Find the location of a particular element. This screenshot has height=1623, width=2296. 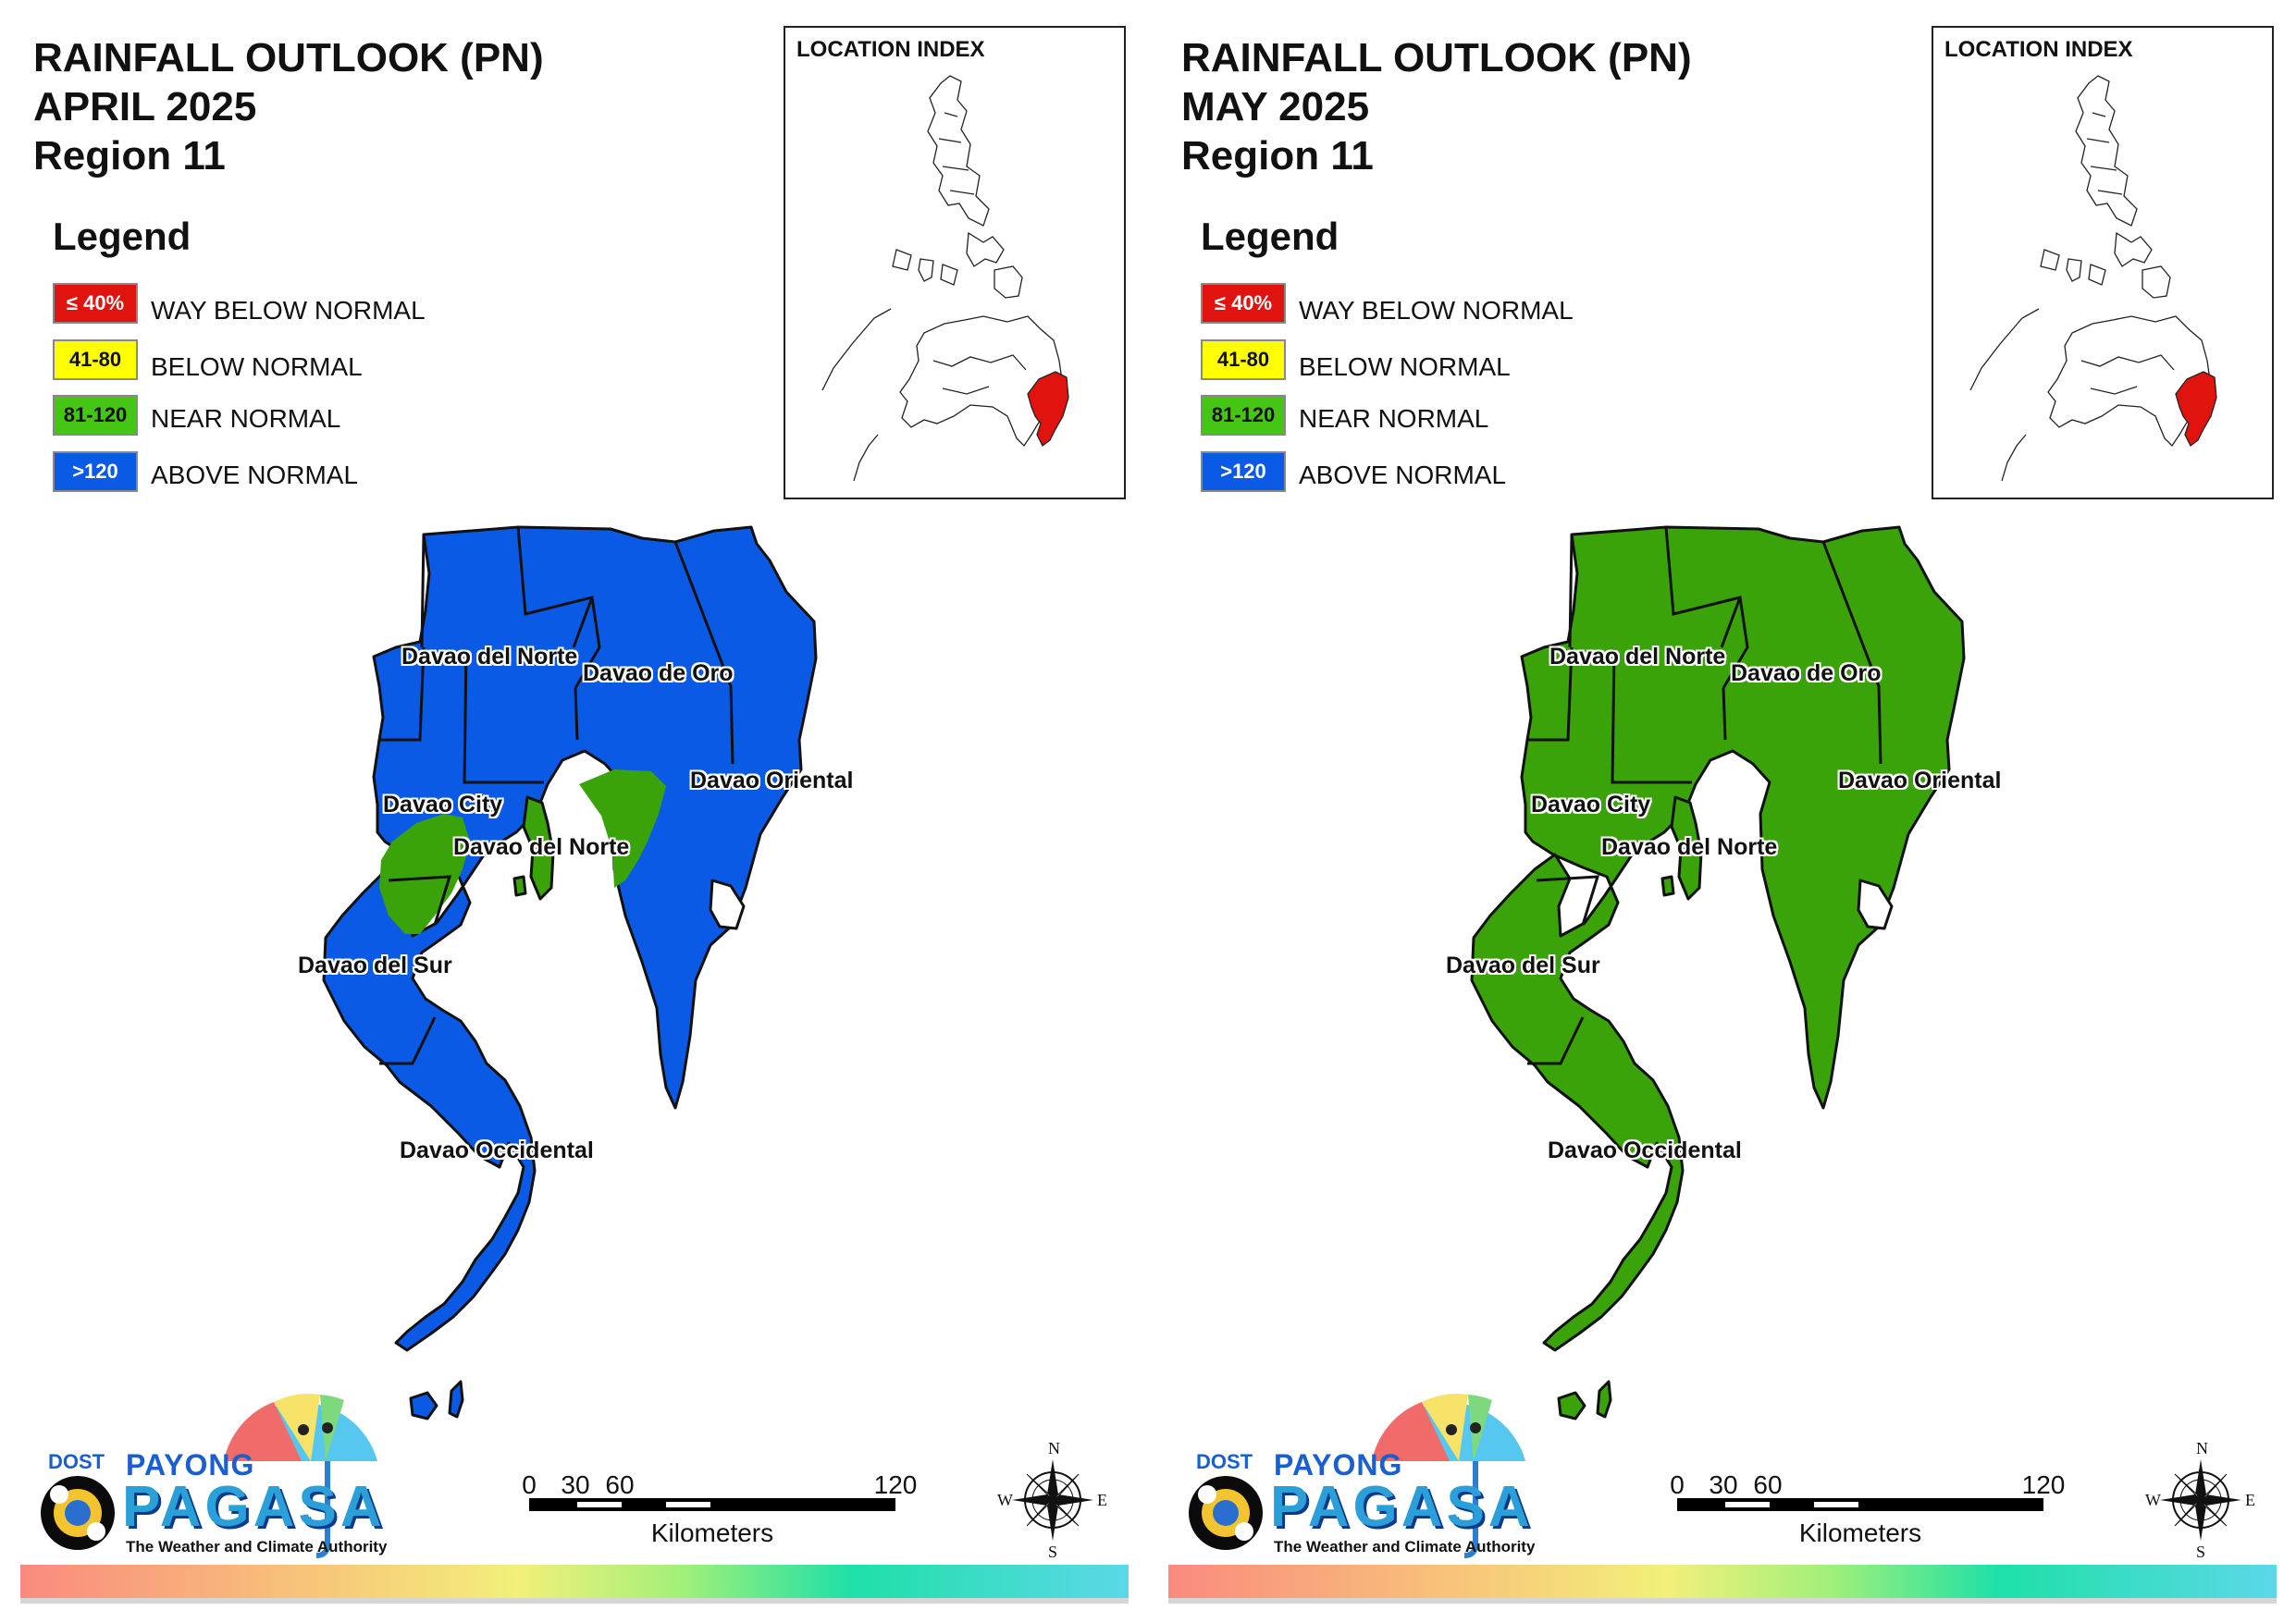

balut-island is located at coordinates (423, 1405).